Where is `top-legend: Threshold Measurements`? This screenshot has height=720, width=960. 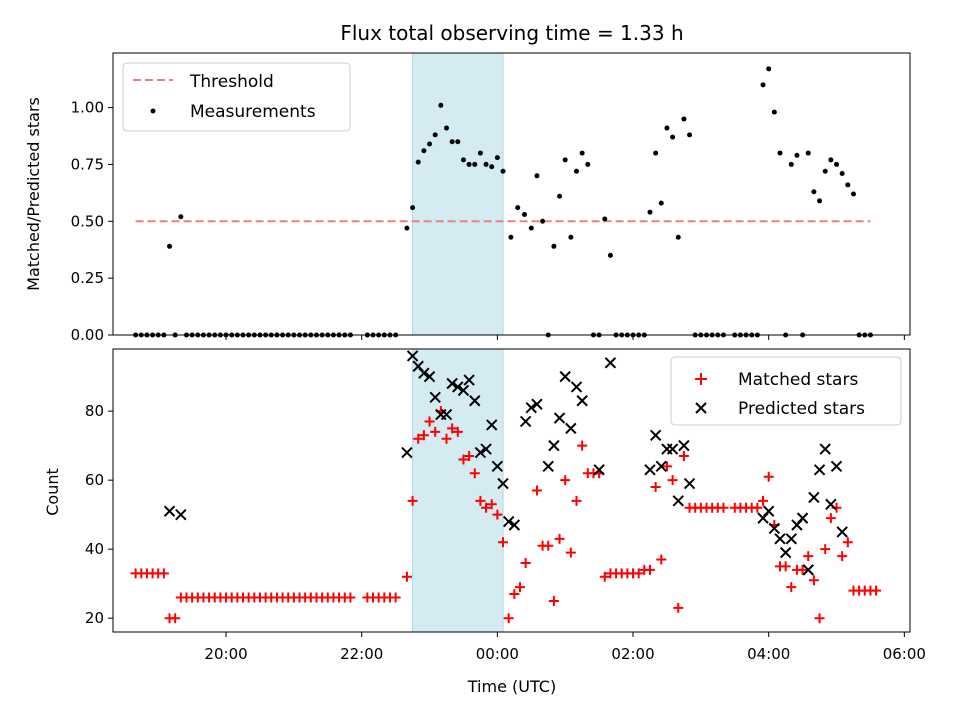
top-legend: Threshold Measurements is located at coordinates (236, 97).